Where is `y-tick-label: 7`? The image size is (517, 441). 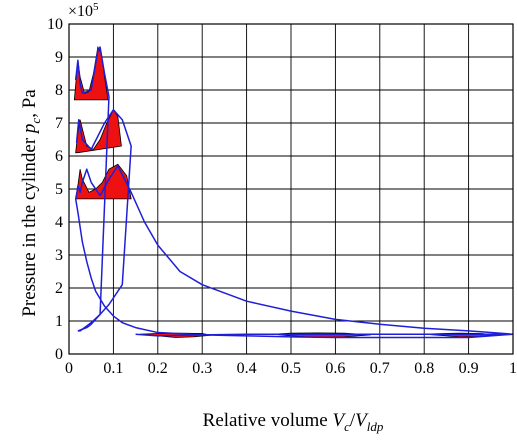 y-tick-label: 7 is located at coordinates (59, 123).